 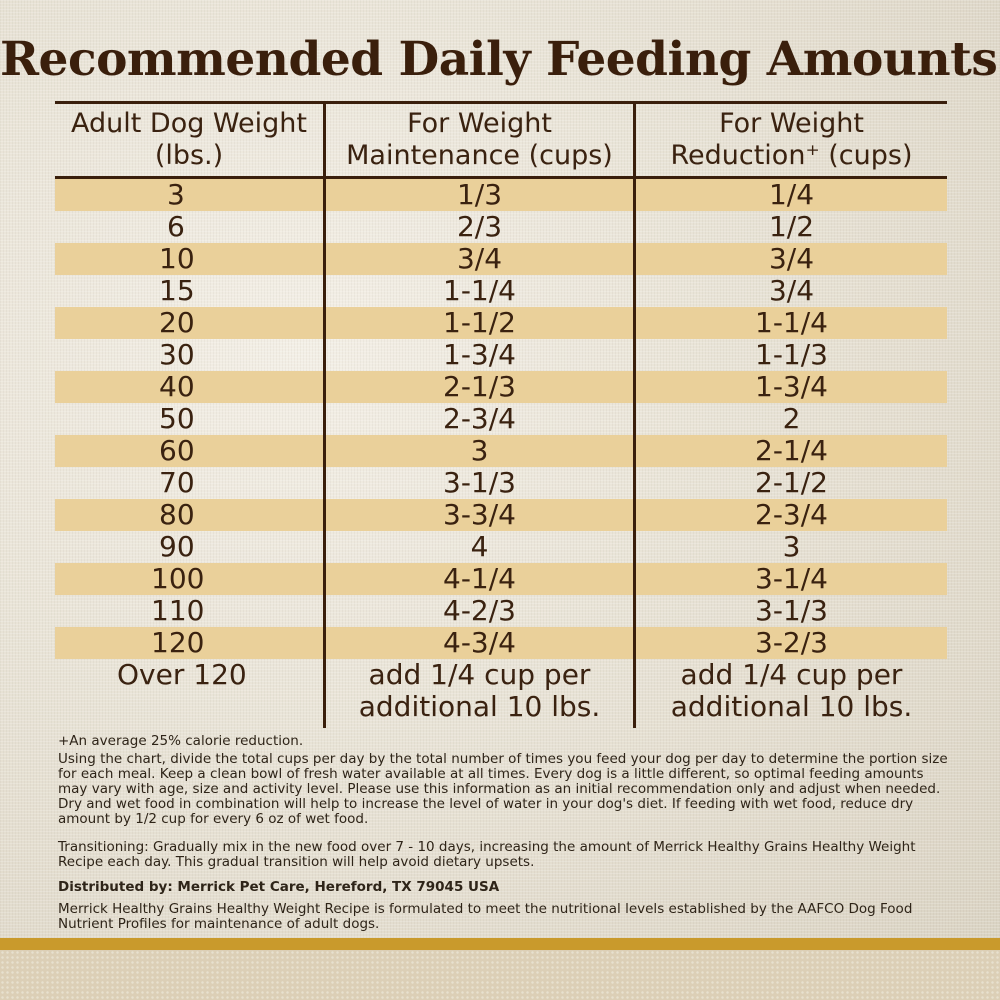 What do you see at coordinates (479, 226) in the screenshot?
I see `maintenance-cell: 2/3` at bounding box center [479, 226].